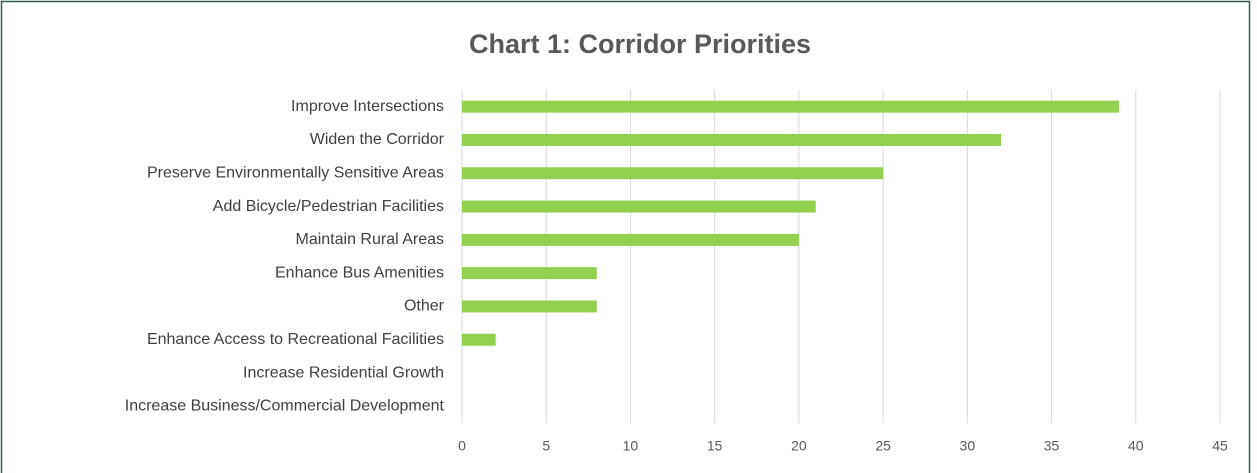 The width and height of the screenshot is (1257, 473). I want to click on x-tick-label: 5, so click(546, 446).